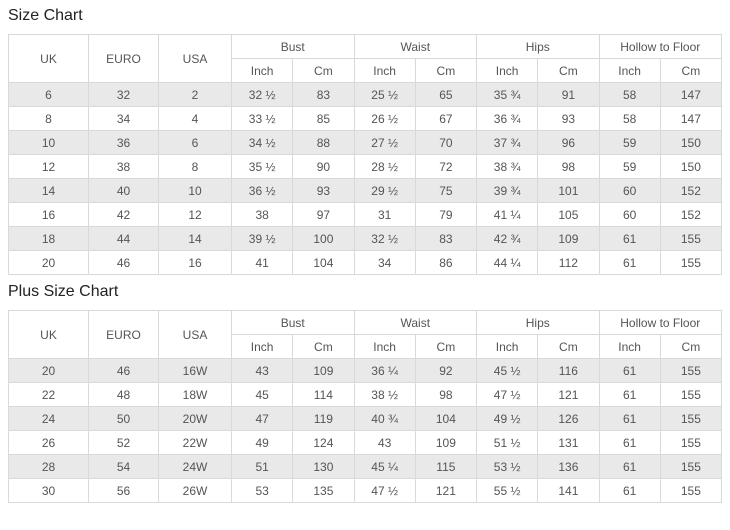 This screenshot has width=730, height=530. Describe the element at coordinates (691, 94) in the screenshot. I see `table-cell: 147` at that location.